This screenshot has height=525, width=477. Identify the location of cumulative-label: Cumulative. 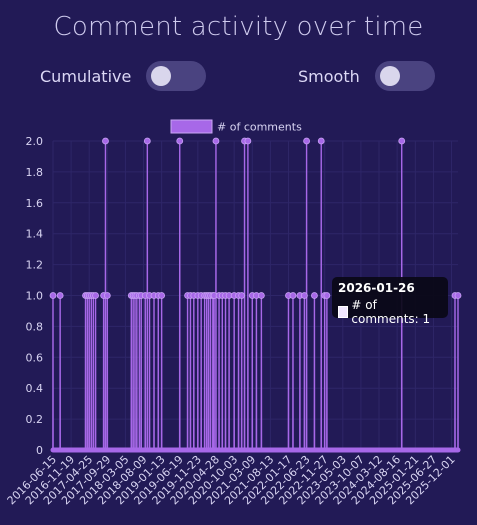
(86, 76).